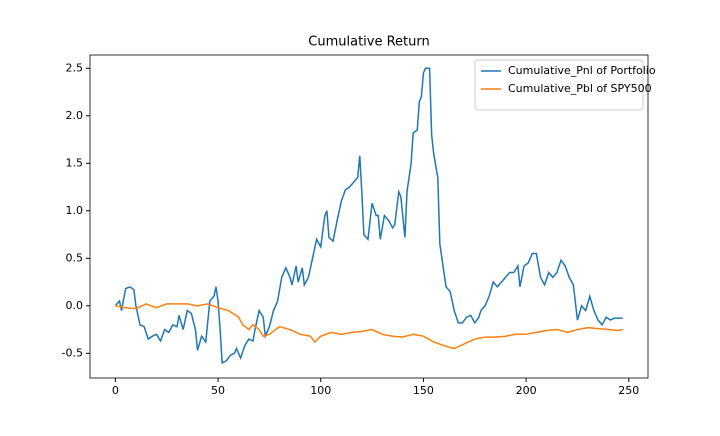  I want to click on legend-box, so click(559, 85).